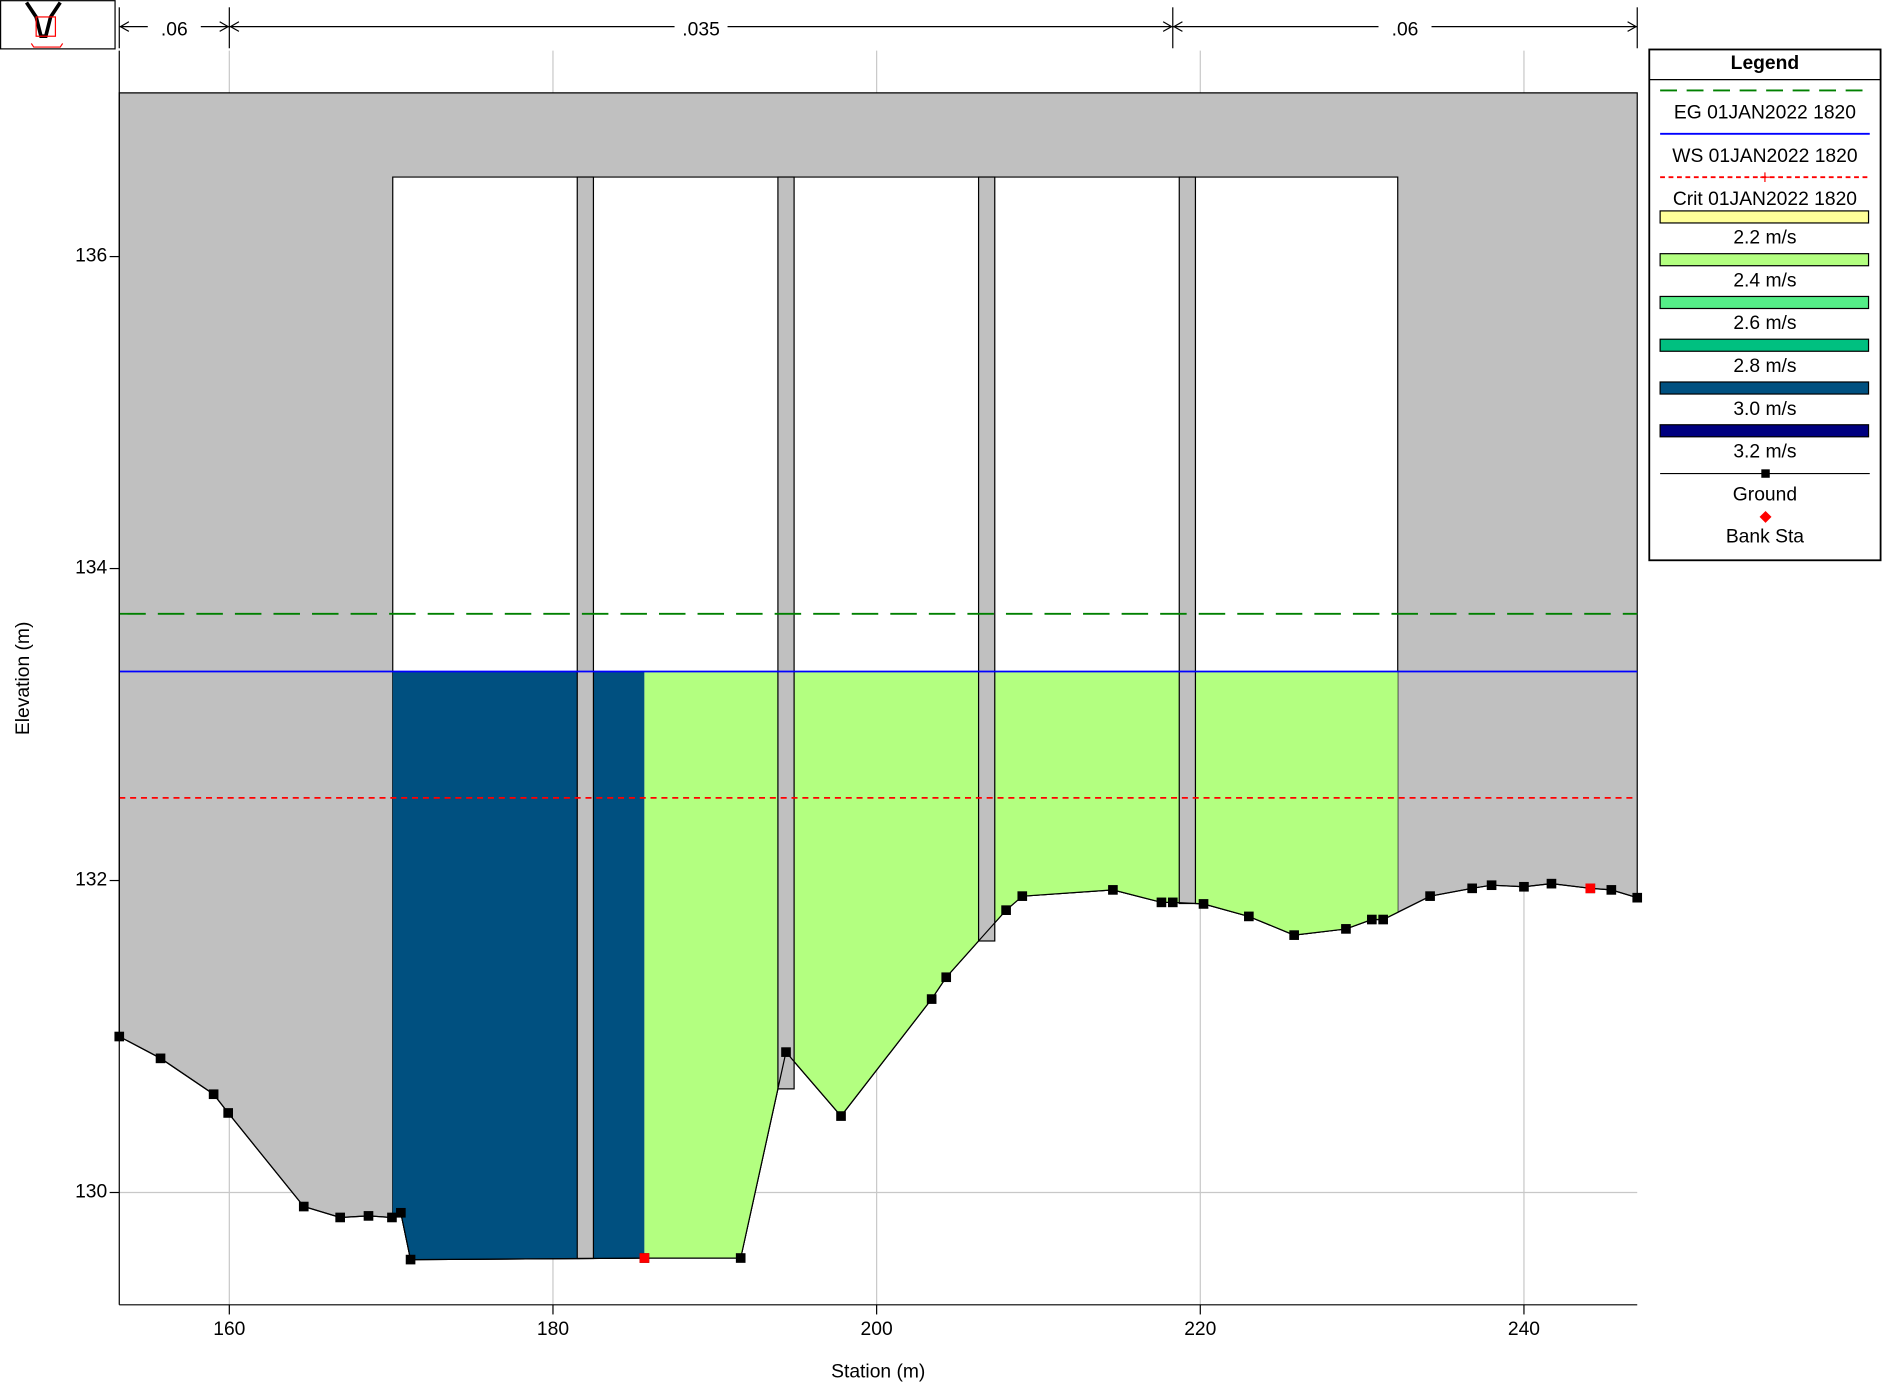  Describe the element at coordinates (58, 25) in the screenshot. I see `thumbnail` at that location.